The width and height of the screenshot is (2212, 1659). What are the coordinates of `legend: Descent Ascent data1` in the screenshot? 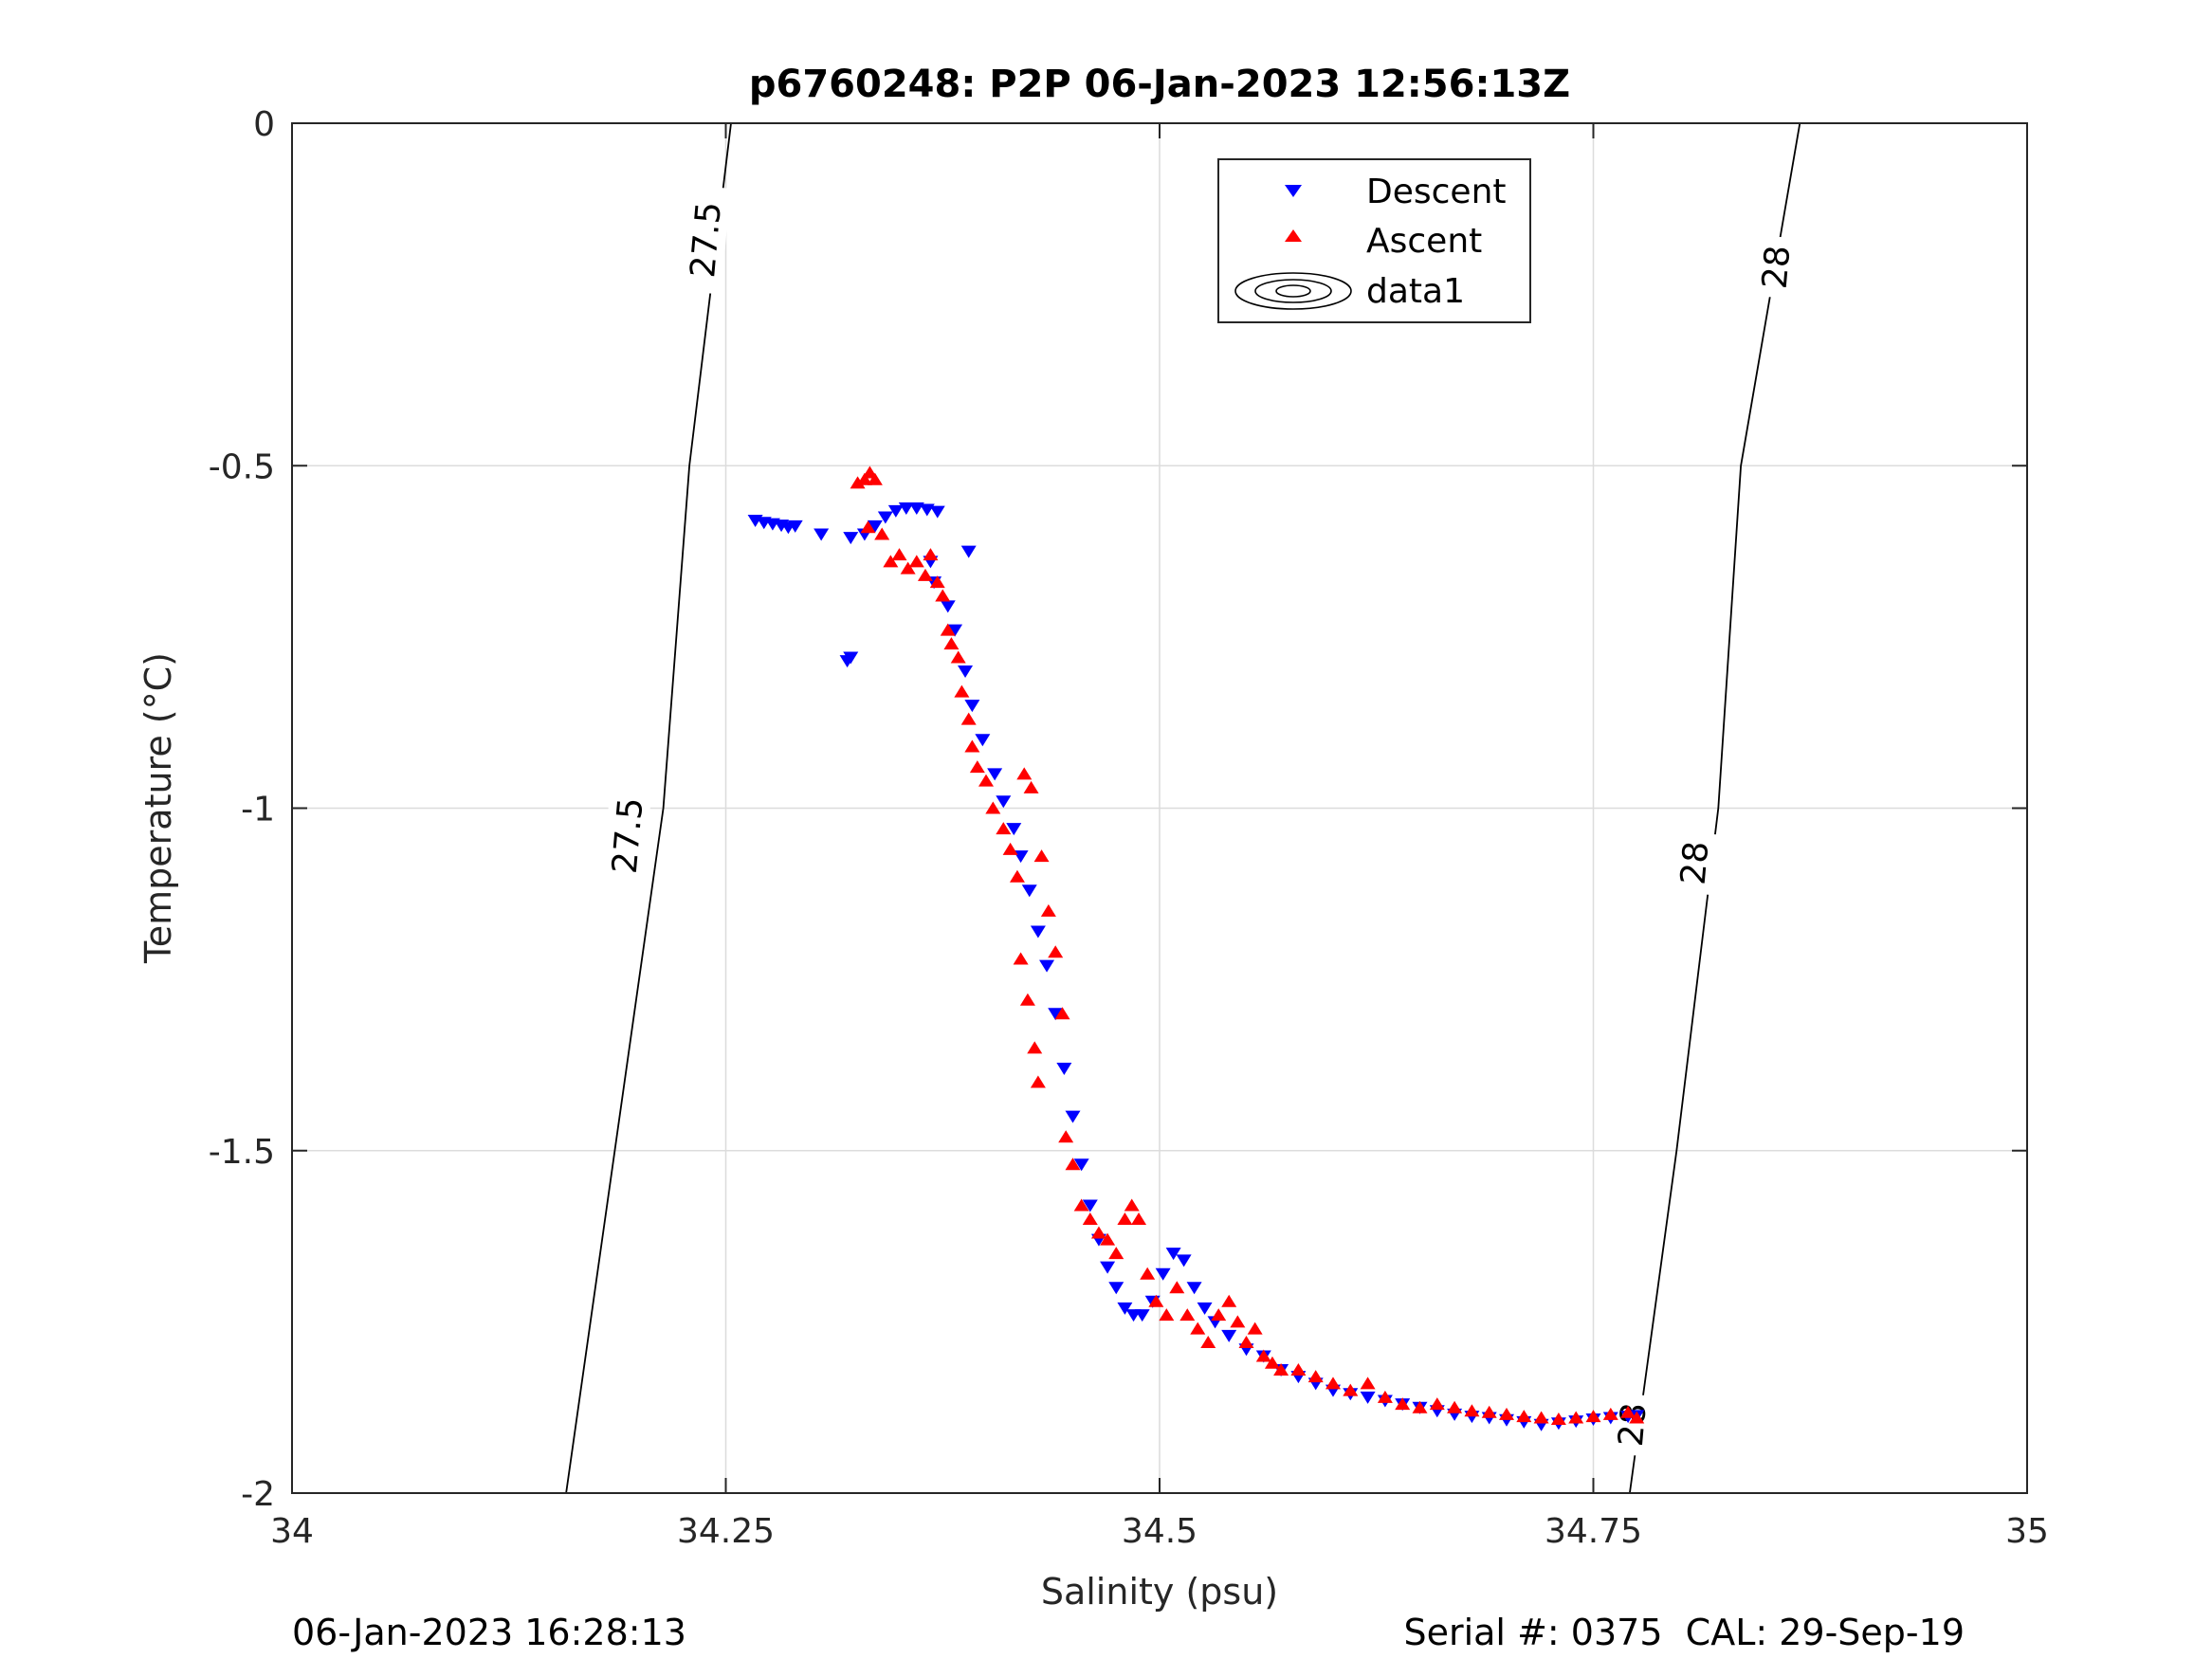 It's located at (1374, 240).